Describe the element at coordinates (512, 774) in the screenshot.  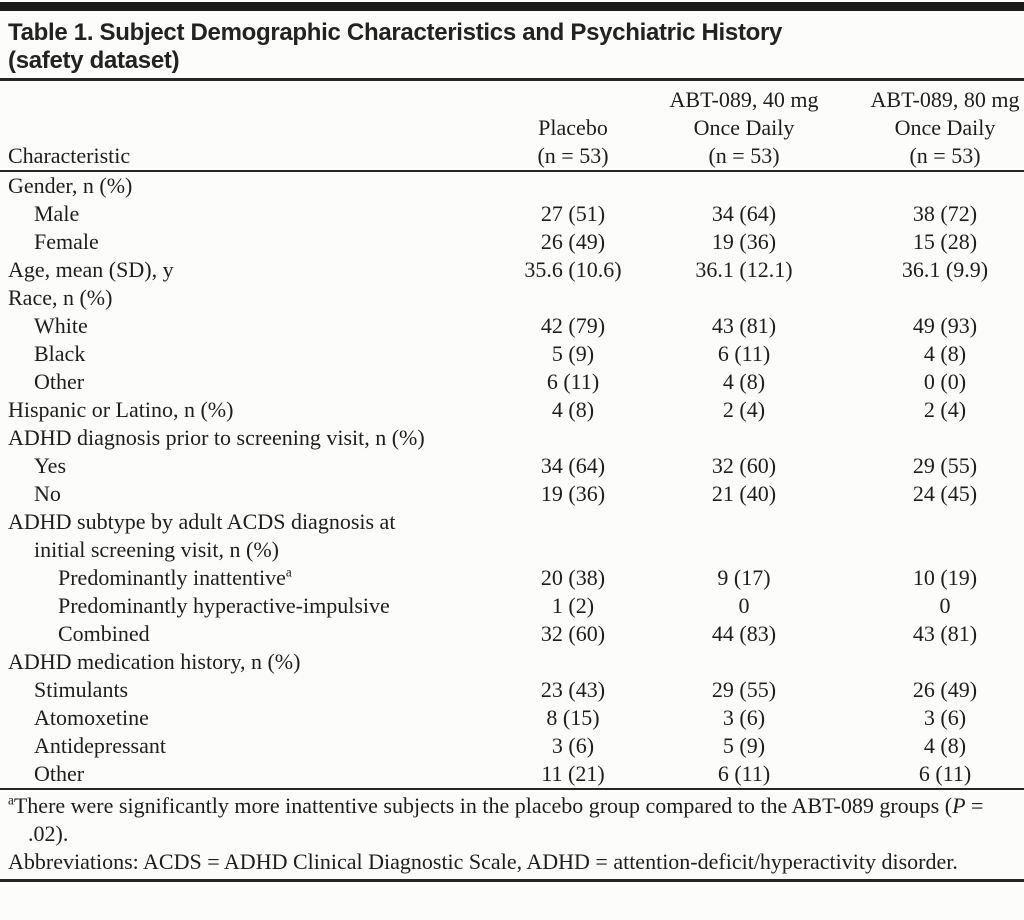
I see `table-row: Other 11 (21) 6 (11) 6 (11)` at that location.